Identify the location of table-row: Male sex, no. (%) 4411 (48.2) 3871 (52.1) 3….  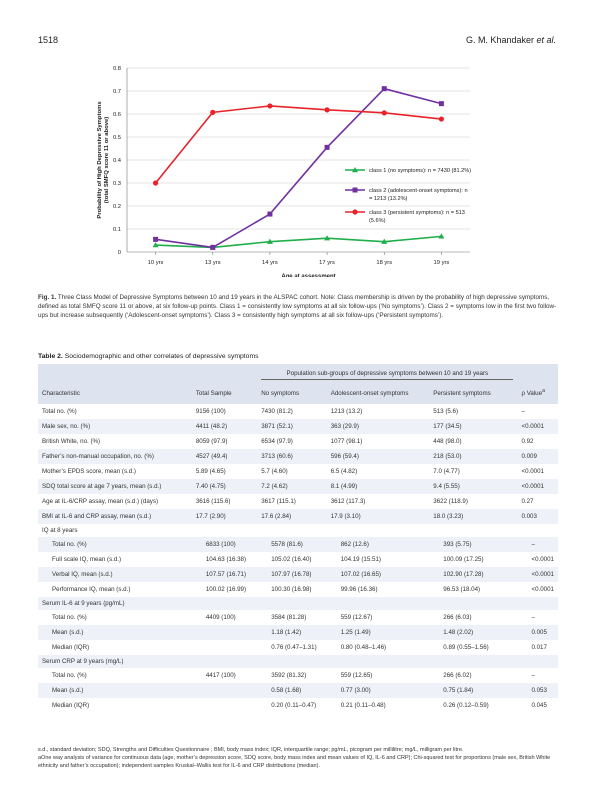
(298, 426).